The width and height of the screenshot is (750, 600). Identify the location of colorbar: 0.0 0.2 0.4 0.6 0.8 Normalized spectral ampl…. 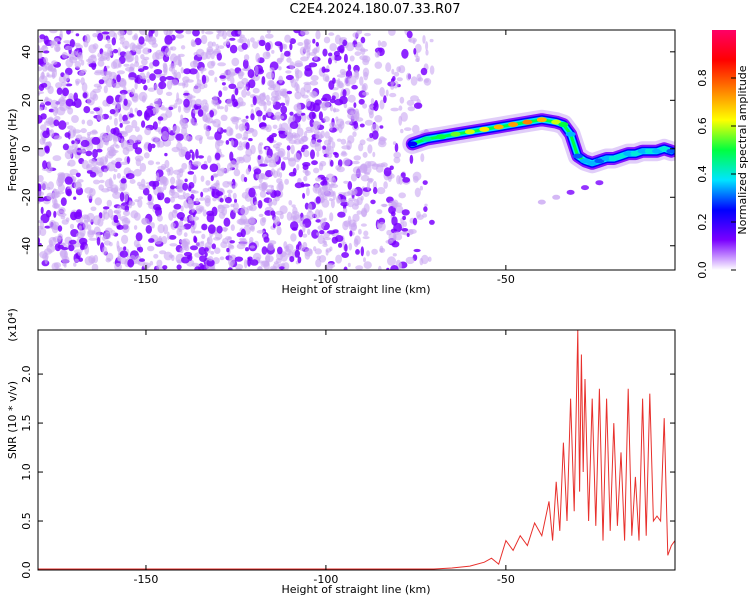
(722, 154).